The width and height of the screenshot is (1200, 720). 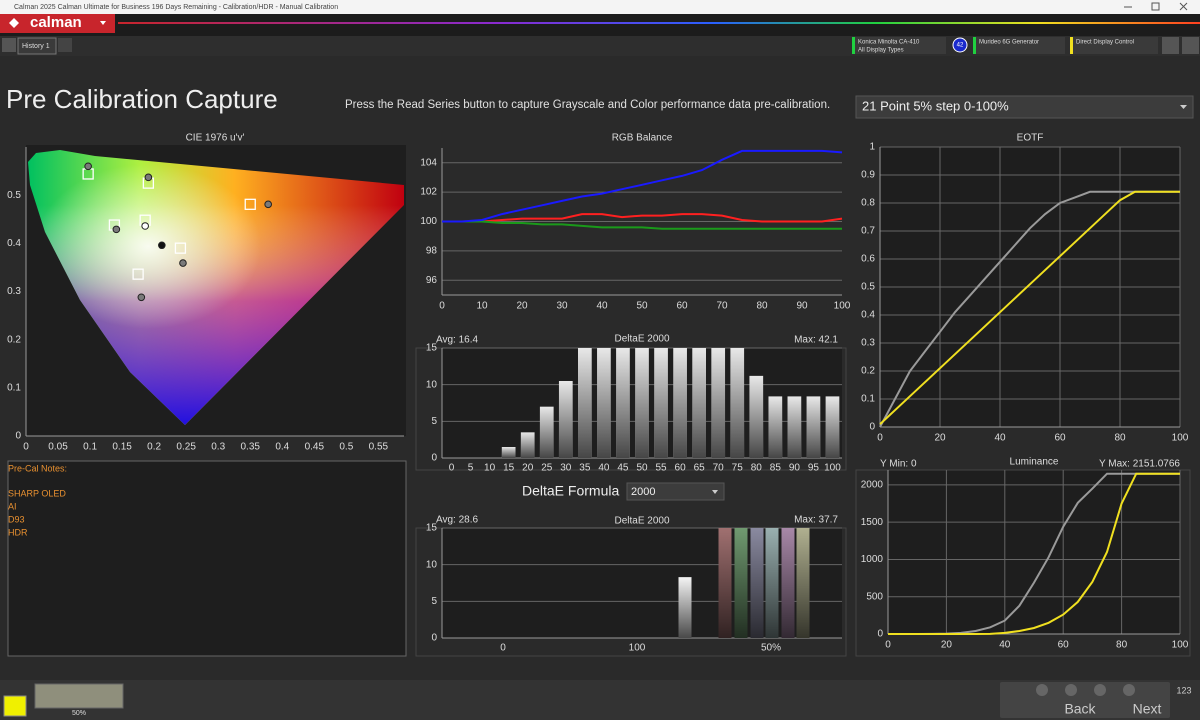 I want to click on tab, so click(x=37, y=46).